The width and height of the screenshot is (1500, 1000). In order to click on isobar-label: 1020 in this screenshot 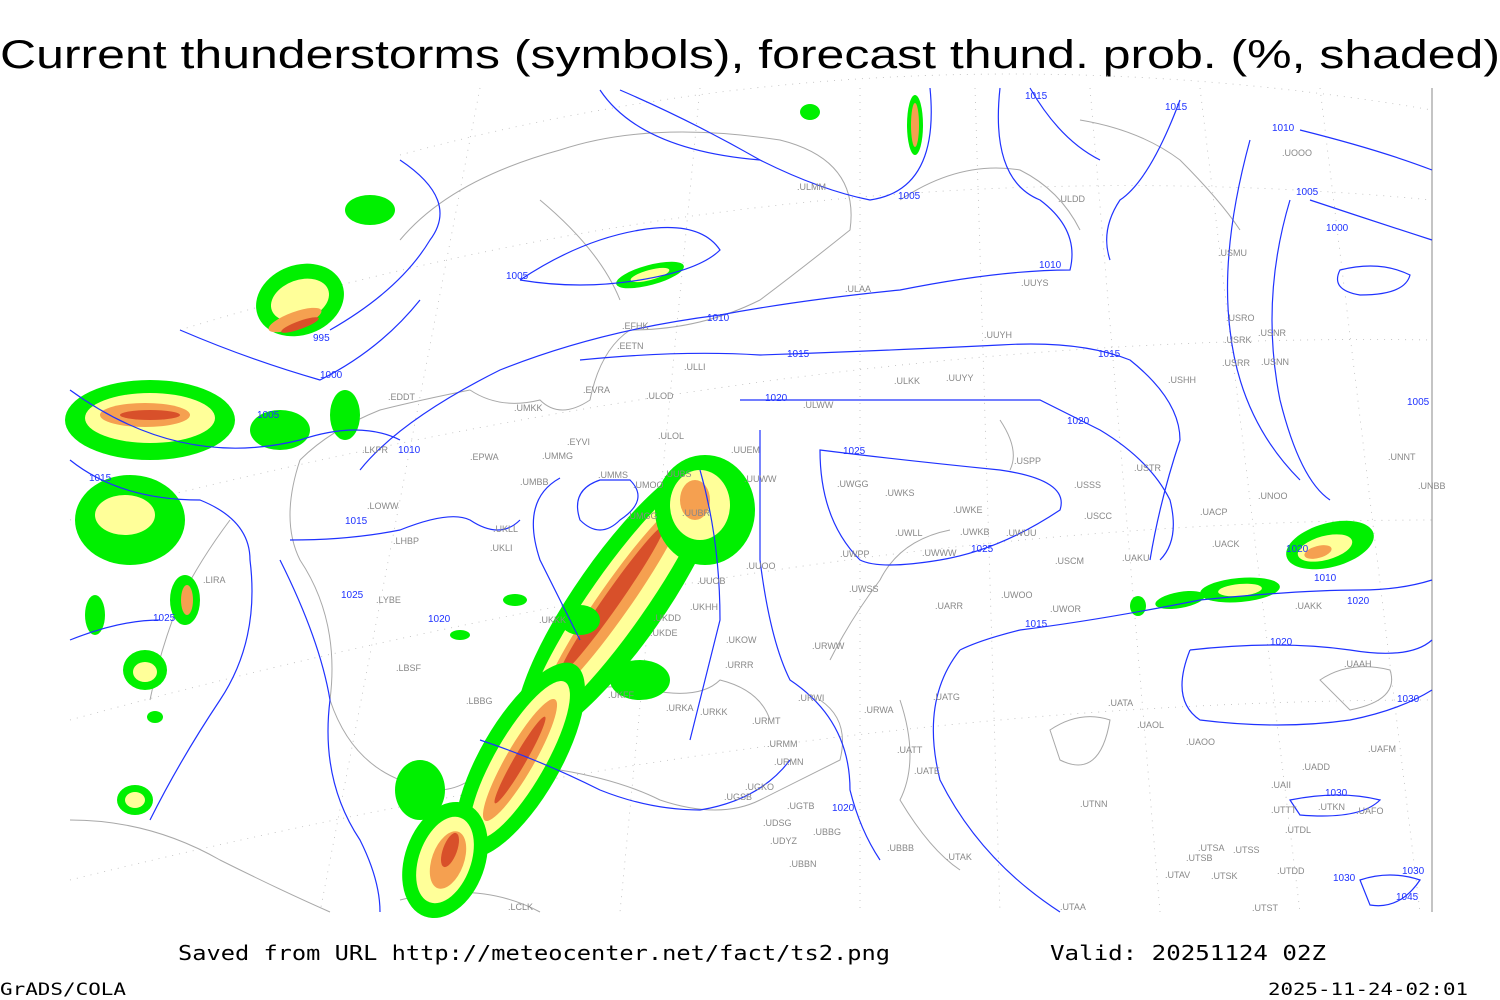, I will do `click(1297, 549)`.